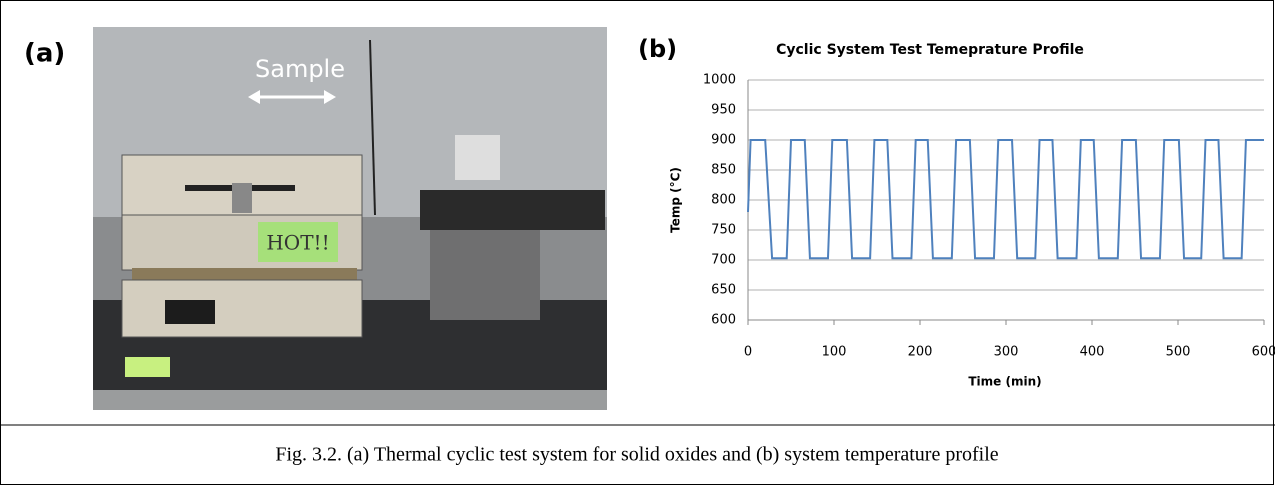 This screenshot has height=486, width=1275. I want to click on y-tick-label: 700, so click(723, 260).